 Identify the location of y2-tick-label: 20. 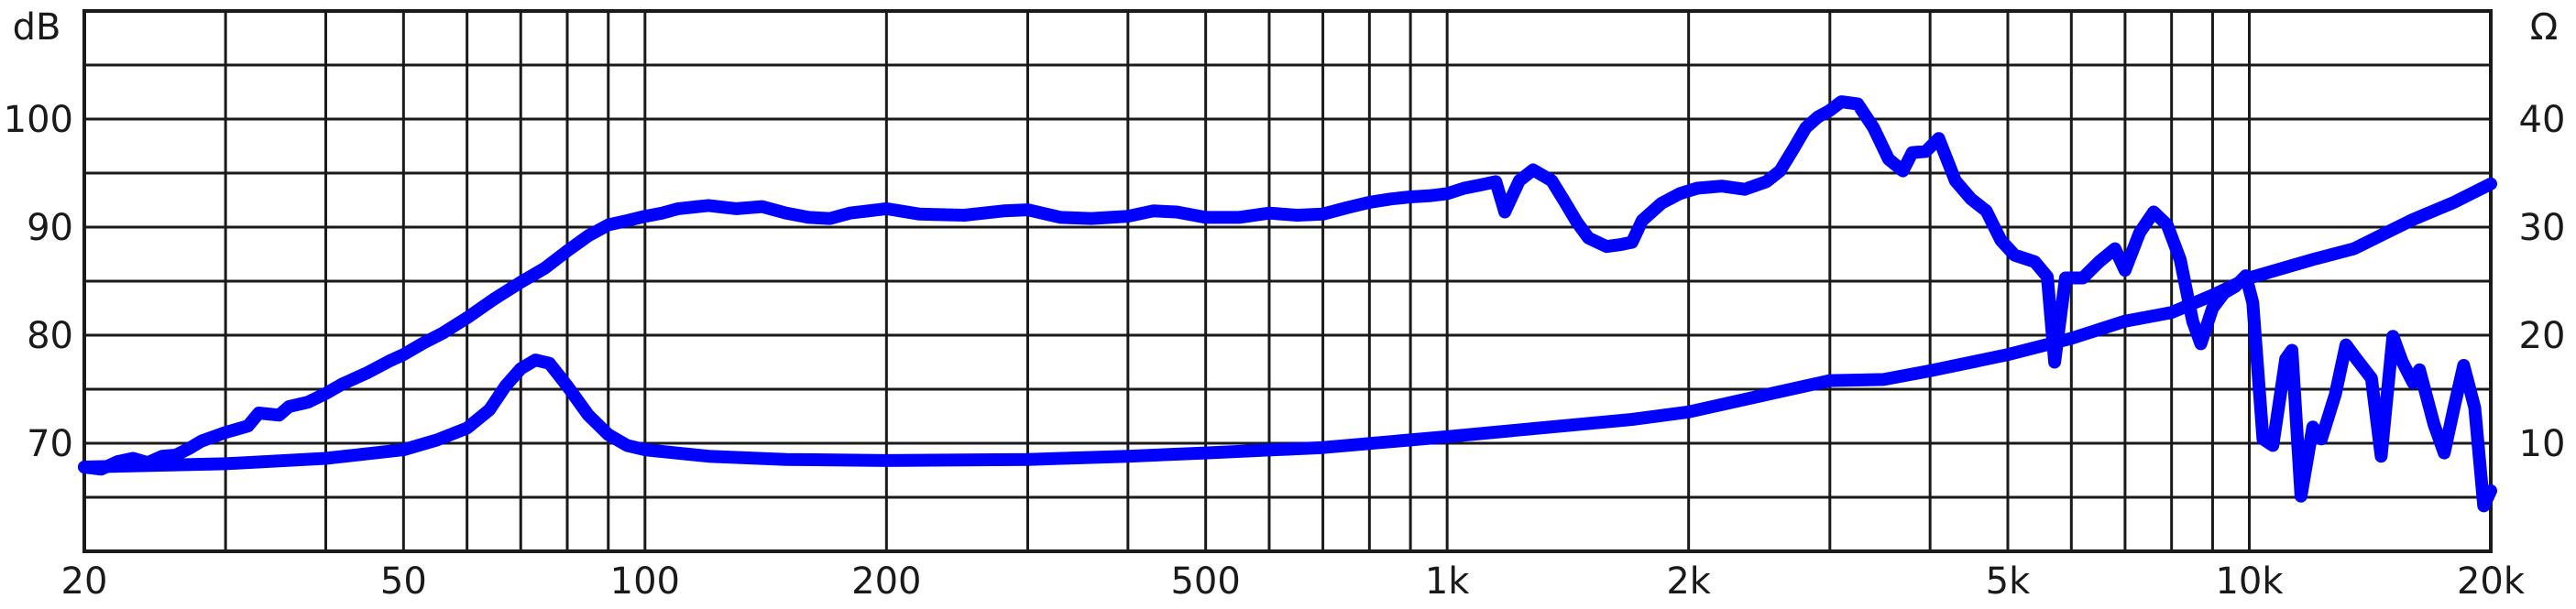
(2543, 336).